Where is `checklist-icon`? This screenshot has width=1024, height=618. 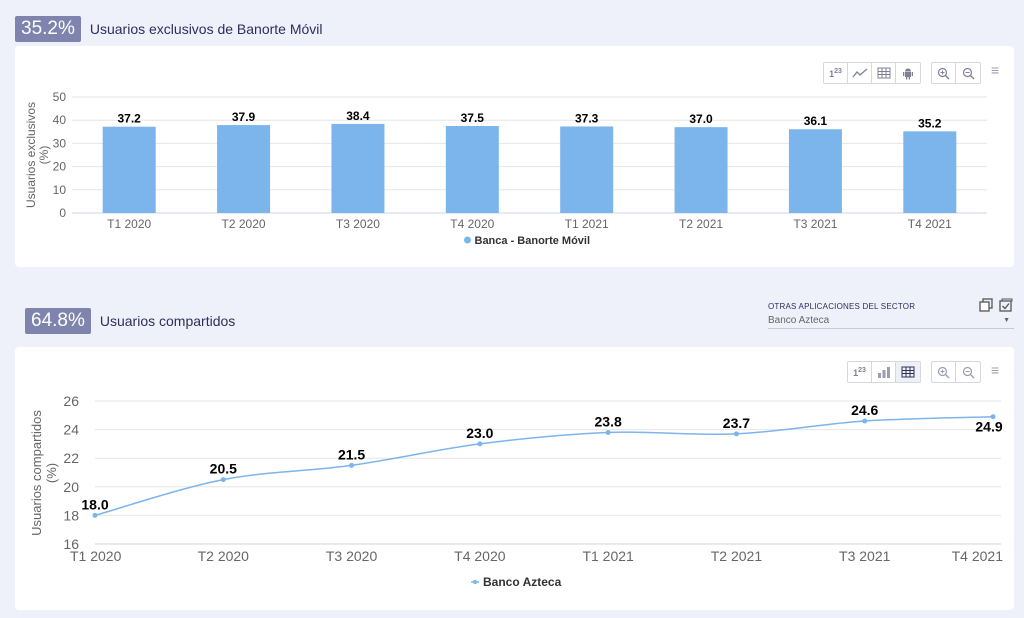 checklist-icon is located at coordinates (1006, 305).